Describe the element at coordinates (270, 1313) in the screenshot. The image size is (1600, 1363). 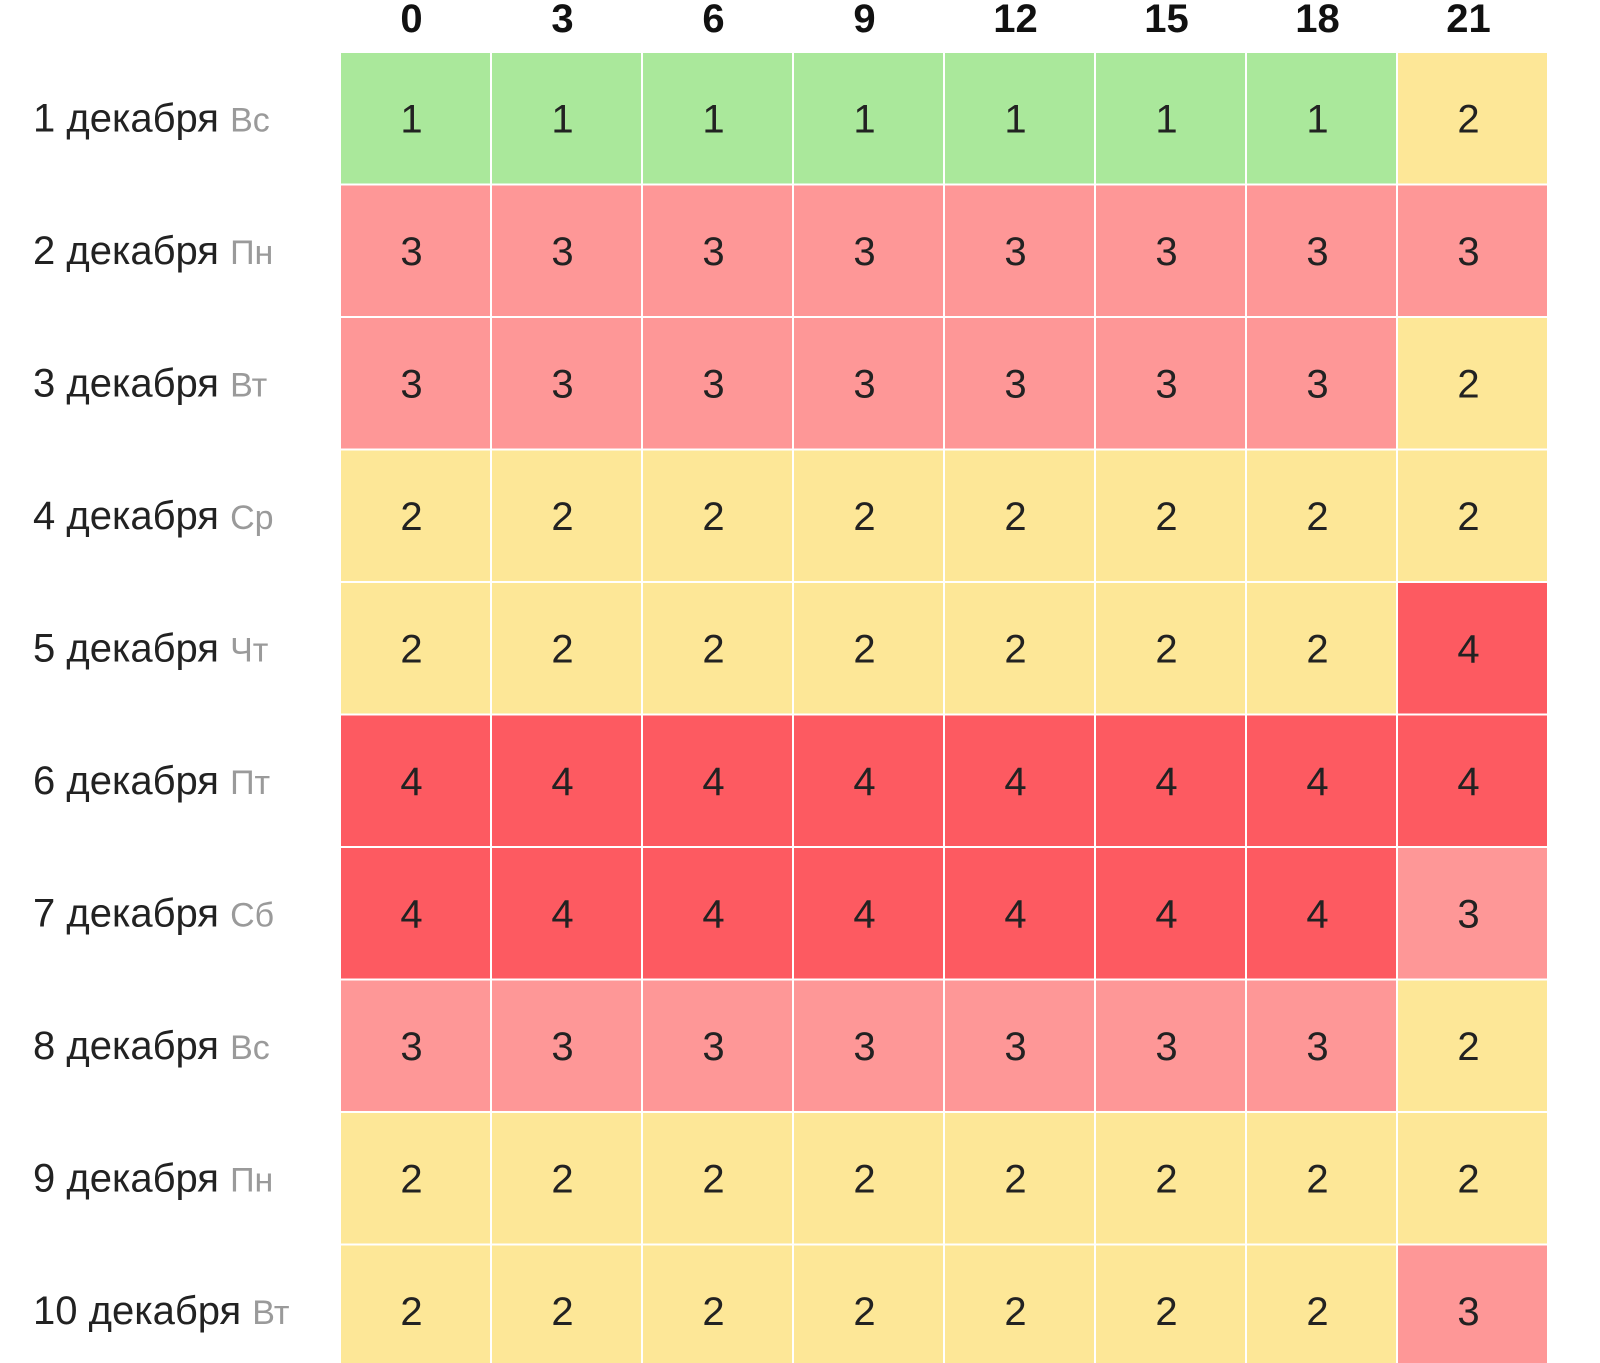
I see `row-label-weekday: Вт` at that location.